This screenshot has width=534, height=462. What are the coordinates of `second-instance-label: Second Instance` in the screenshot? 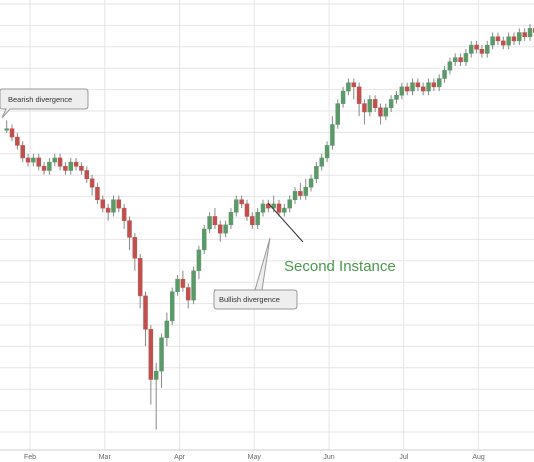 It's located at (340, 266).